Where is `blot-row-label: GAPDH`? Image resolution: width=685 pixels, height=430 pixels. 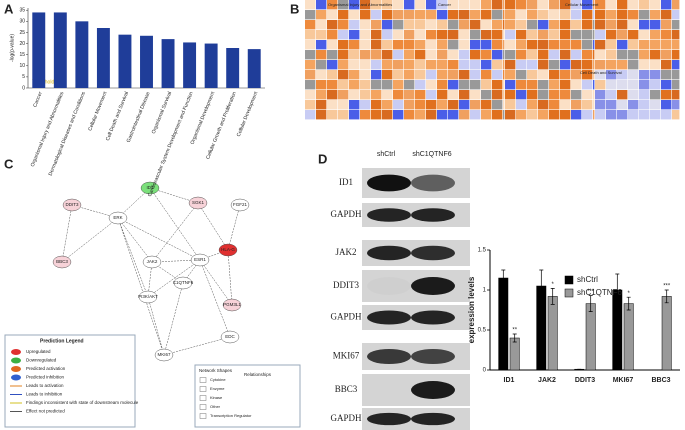
blot-row-label: GAPDH is located at coordinates (346, 317).